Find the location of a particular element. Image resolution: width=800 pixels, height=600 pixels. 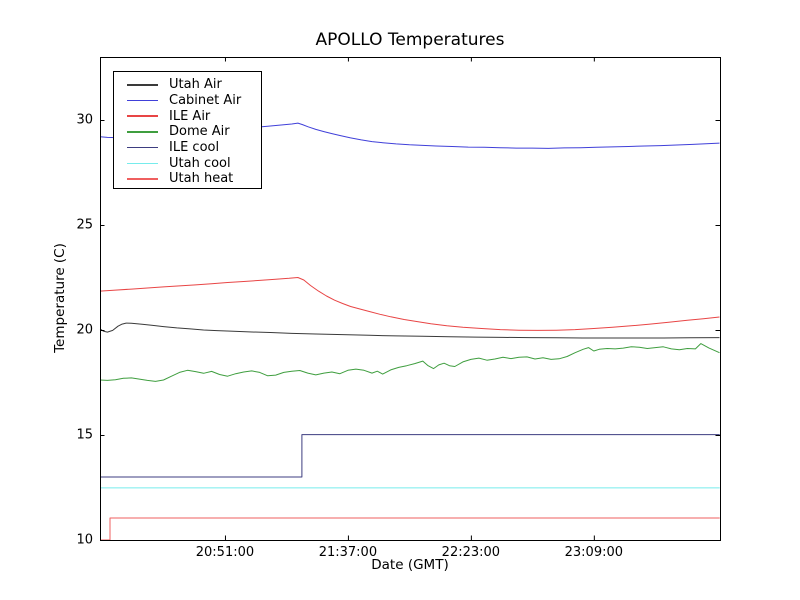

legend-label: Dome Air is located at coordinates (199, 132).